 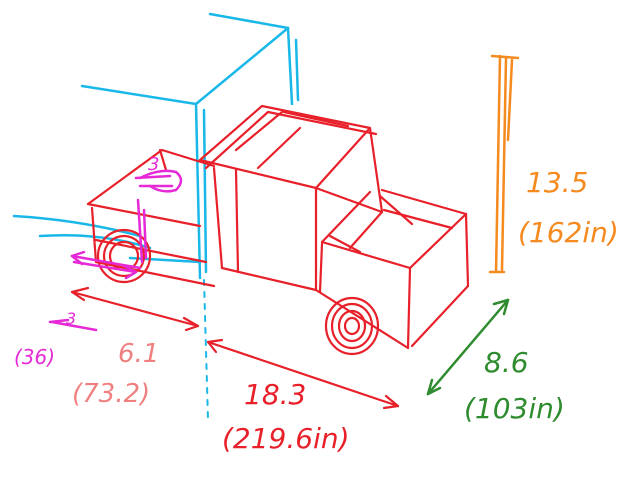 What do you see at coordinates (352, 326) in the screenshot?
I see `rear-wheel` at bounding box center [352, 326].